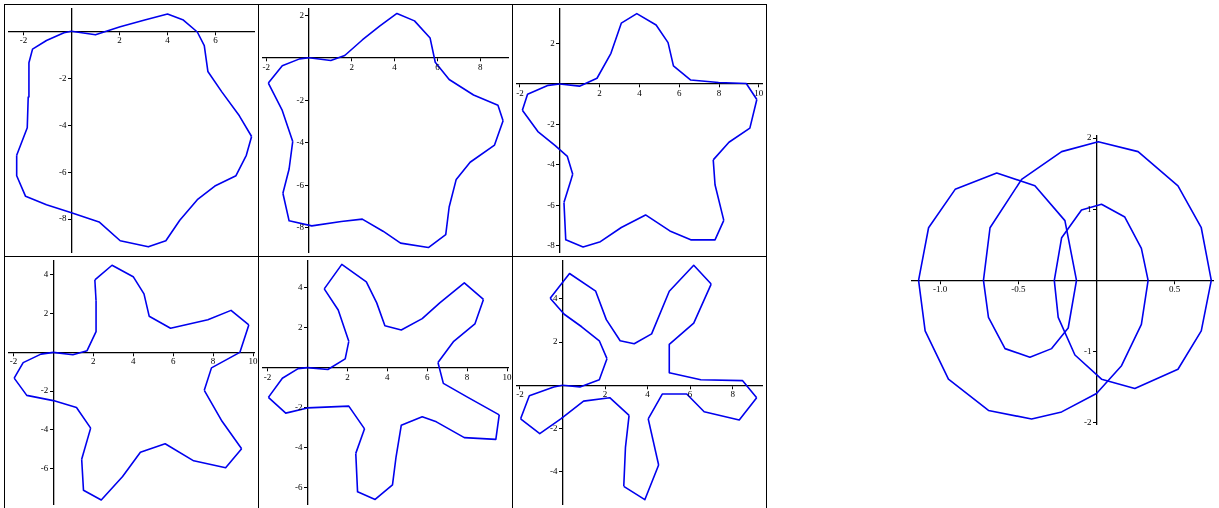  What do you see at coordinates (1018, 289) in the screenshot?
I see `x-tick-label: -0.5` at bounding box center [1018, 289].